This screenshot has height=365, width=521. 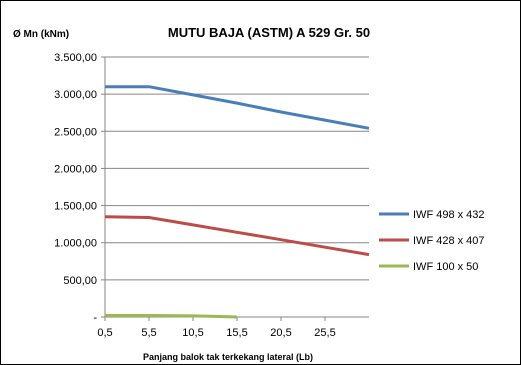 I want to click on y-tick-label: 2.500,00, so click(x=75, y=132).